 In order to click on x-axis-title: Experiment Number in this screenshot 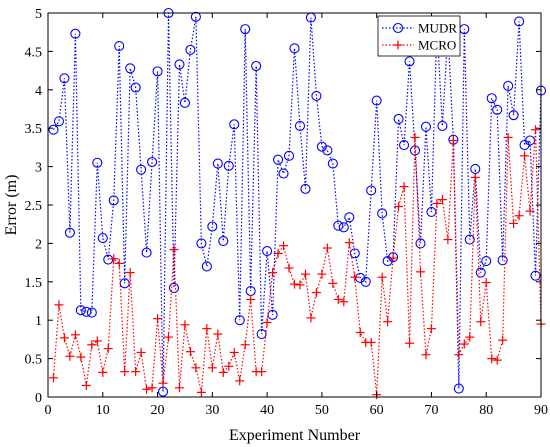, I will do `click(295, 435)`.